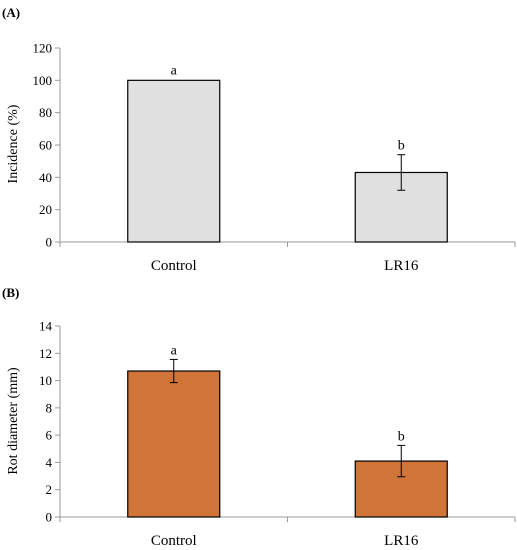 This screenshot has width=517, height=550. I want to click on y-tick-label: 60, so click(45, 145).